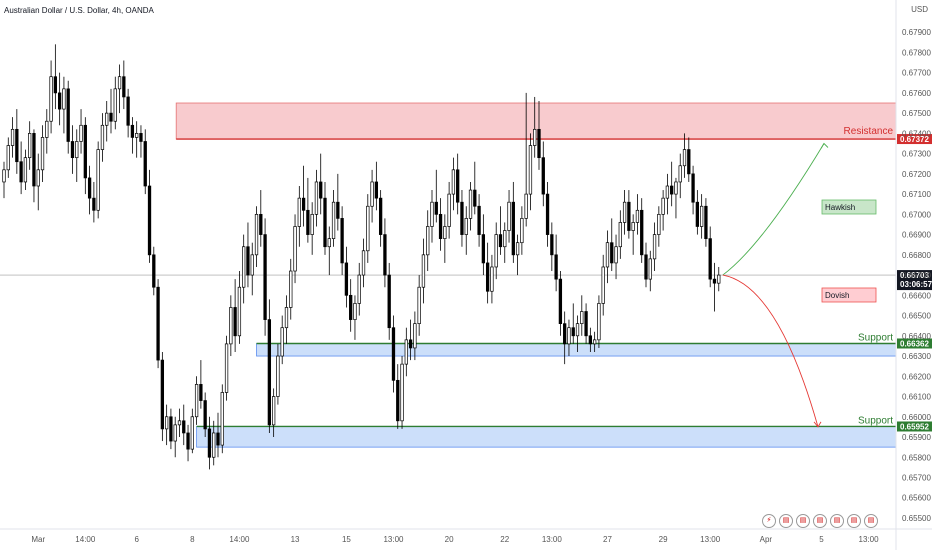  Describe the element at coordinates (916, 498) in the screenshot. I see `price-tick-label: 0.65600` at that location.